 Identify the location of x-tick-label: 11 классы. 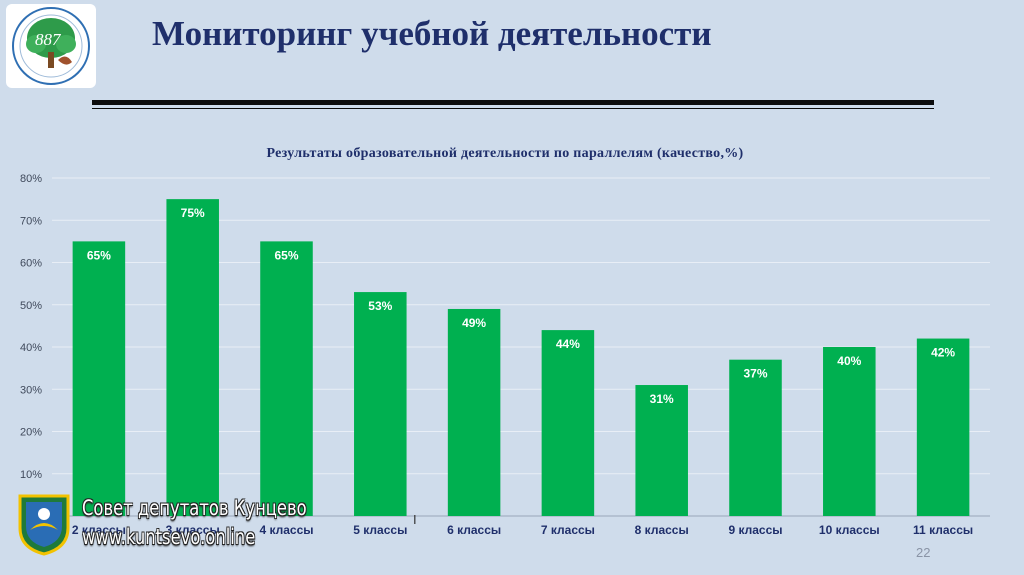
(943, 530).